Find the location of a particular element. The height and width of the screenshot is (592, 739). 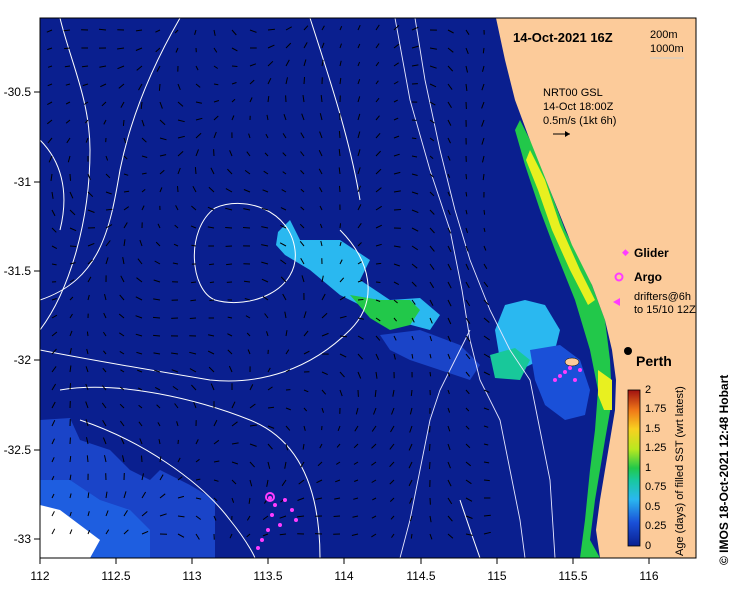

glider-legend-label: Glider is located at coordinates (651, 253).